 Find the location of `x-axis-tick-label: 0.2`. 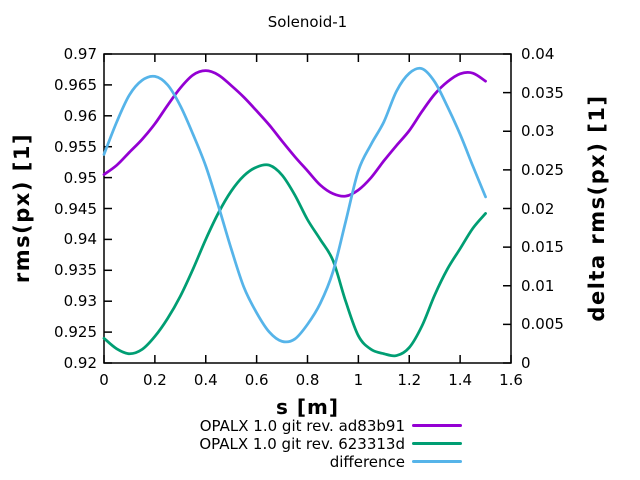

x-axis-tick-label: 0.2 is located at coordinates (154, 380).